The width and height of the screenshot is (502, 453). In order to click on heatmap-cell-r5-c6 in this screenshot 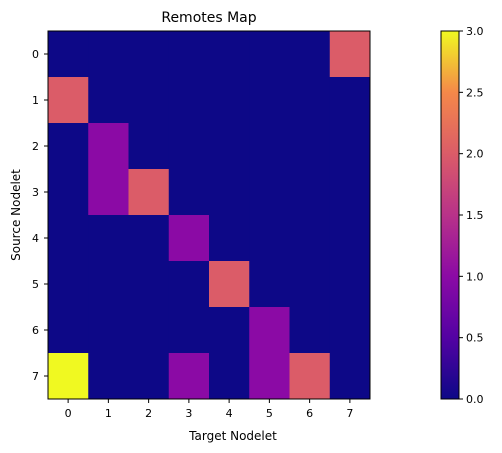, I will do `click(310, 284)`.